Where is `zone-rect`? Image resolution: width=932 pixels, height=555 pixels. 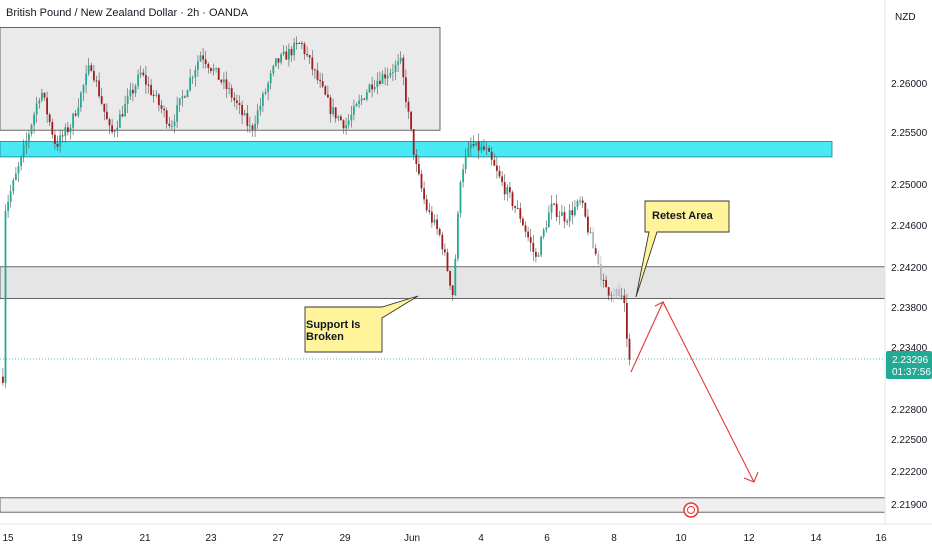
zone-rect is located at coordinates (443, 283).